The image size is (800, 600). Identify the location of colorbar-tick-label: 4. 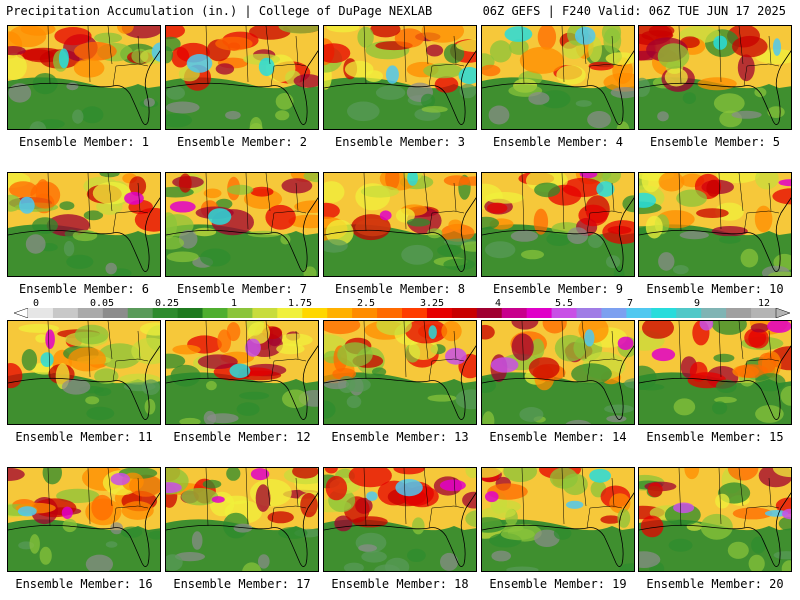
(498, 303).